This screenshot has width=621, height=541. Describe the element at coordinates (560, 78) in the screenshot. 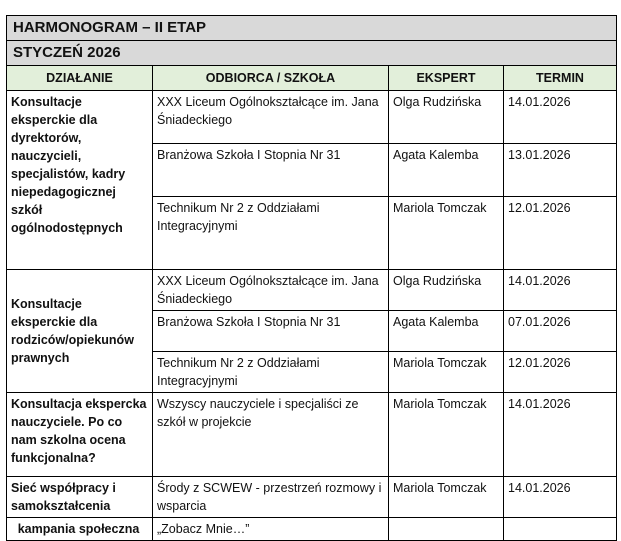

I see `header-date: TERMIN` at that location.